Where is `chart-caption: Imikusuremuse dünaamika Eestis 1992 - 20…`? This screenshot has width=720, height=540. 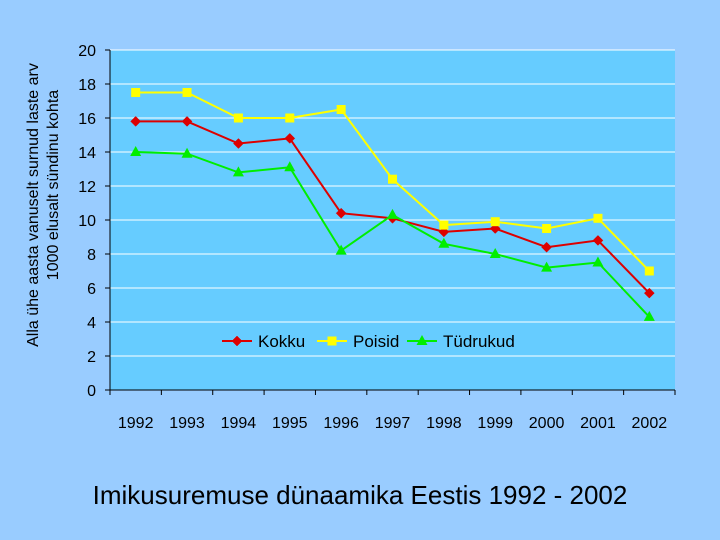
chart-caption: Imikusuremuse dünaamika Eestis 1992 - 20… is located at coordinates (360, 495).